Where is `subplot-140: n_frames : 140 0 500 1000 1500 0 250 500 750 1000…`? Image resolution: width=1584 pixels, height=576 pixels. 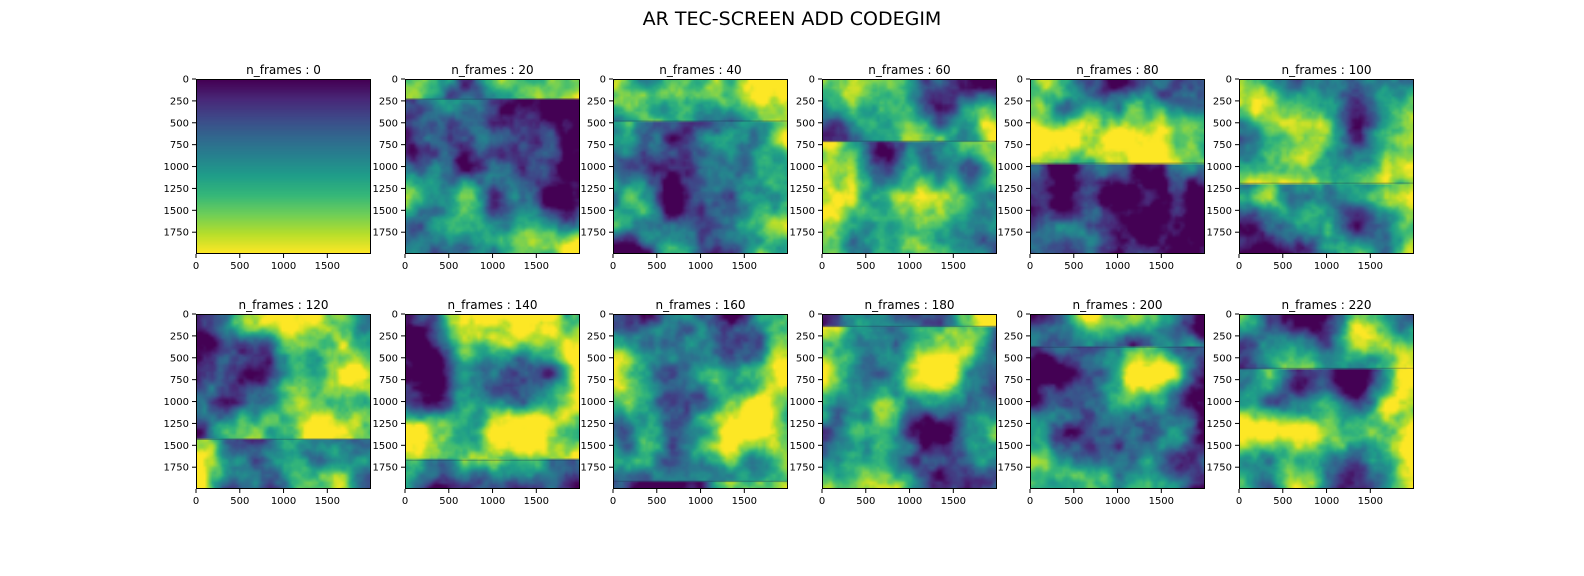 subplot-140: n_frames : 140 0 500 1000 1500 0 250 500 750 1000… is located at coordinates (476, 402).